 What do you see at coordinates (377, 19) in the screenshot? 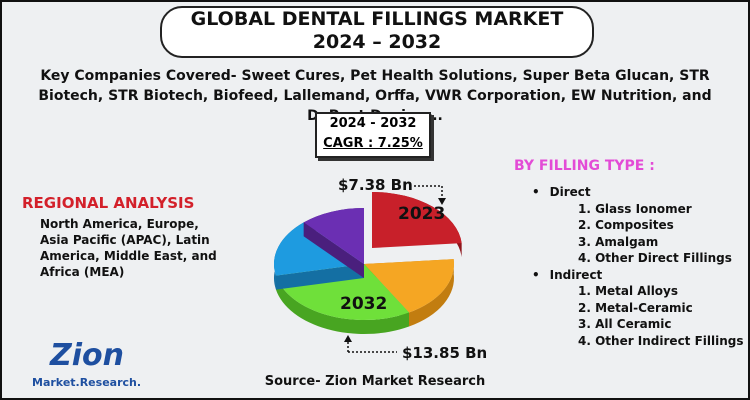
I see `title: GLOBAL DENTAL FILLINGS MARKET` at bounding box center [377, 19].